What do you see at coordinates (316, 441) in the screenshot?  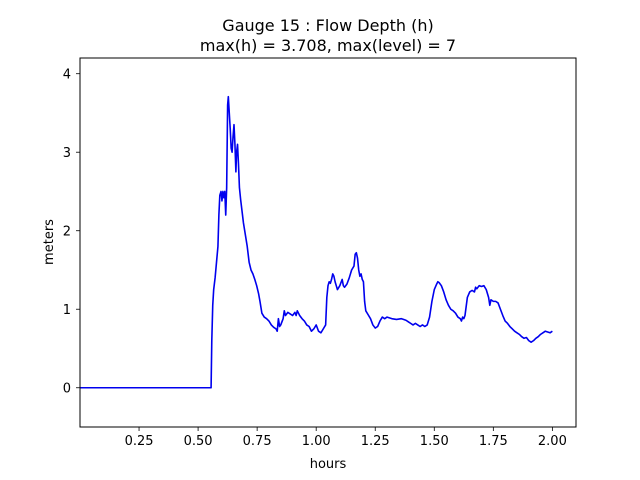 I see `x-tick-label: 1.00` at bounding box center [316, 441].